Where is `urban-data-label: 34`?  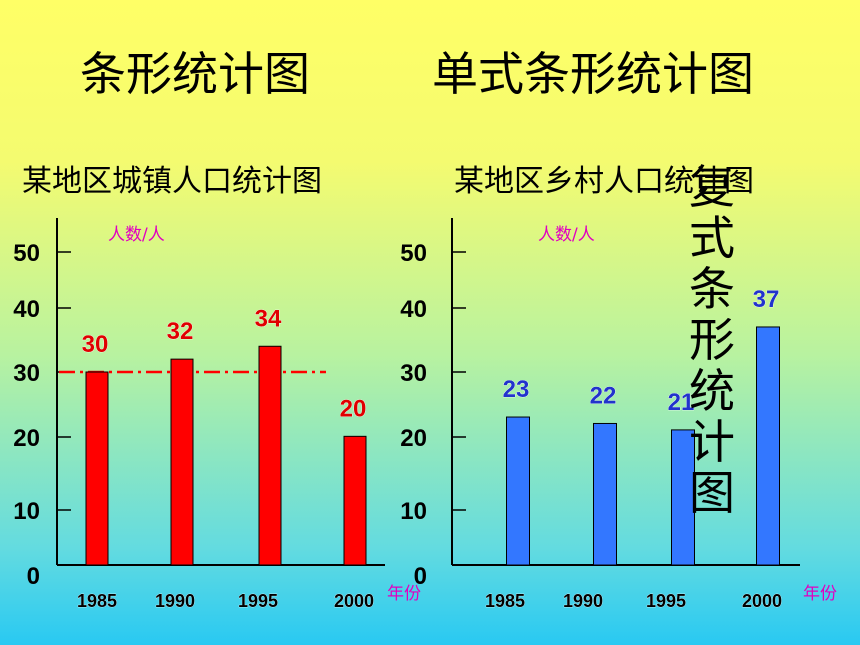
urban-data-label: 34 is located at coordinates (268, 318).